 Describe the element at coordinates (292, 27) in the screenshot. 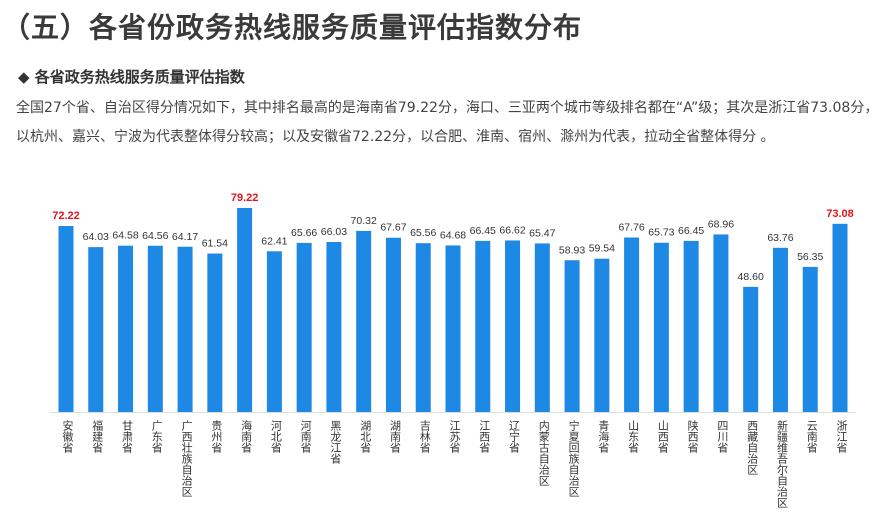

I see `page-title: （五）各省份政务热线服务质量评估指数分布` at that location.